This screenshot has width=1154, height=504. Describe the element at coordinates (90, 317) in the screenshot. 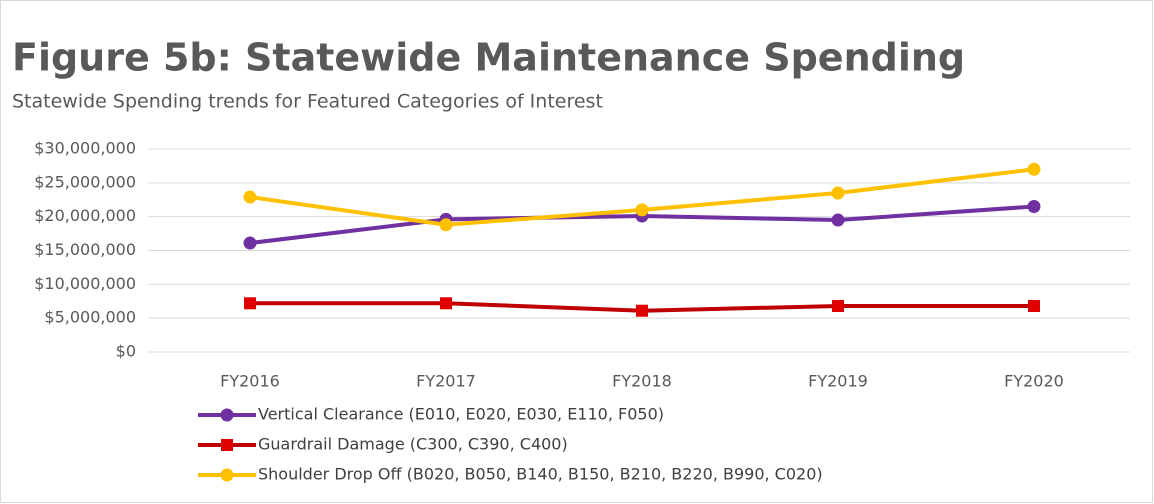

I see `y-tick-label: $5,000,000` at that location.